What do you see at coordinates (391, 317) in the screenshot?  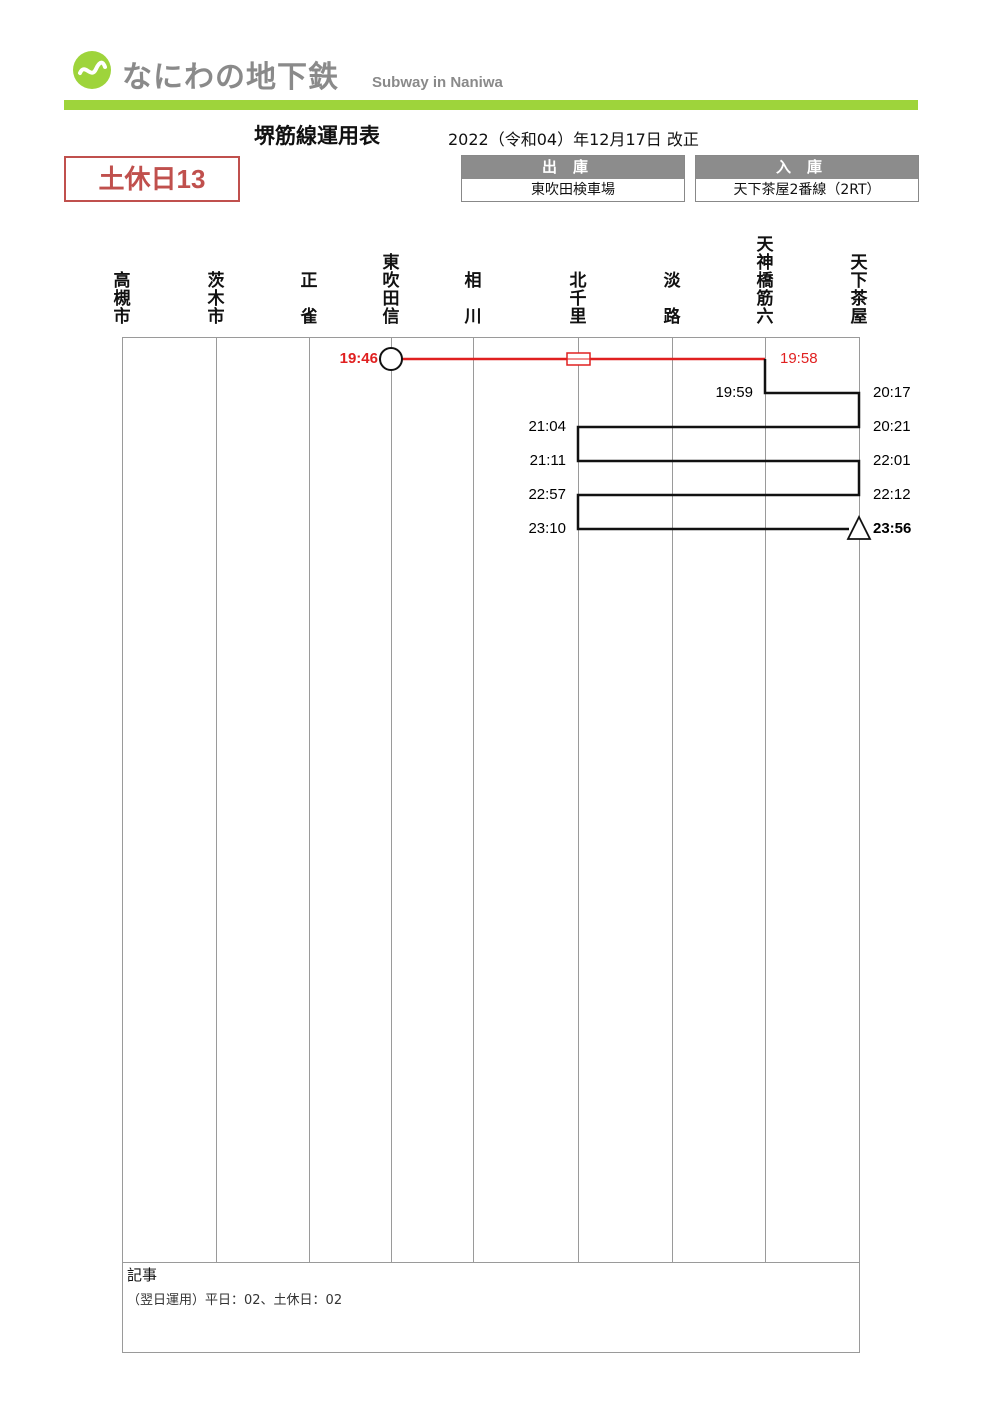 I see `station-char: 信` at bounding box center [391, 317].